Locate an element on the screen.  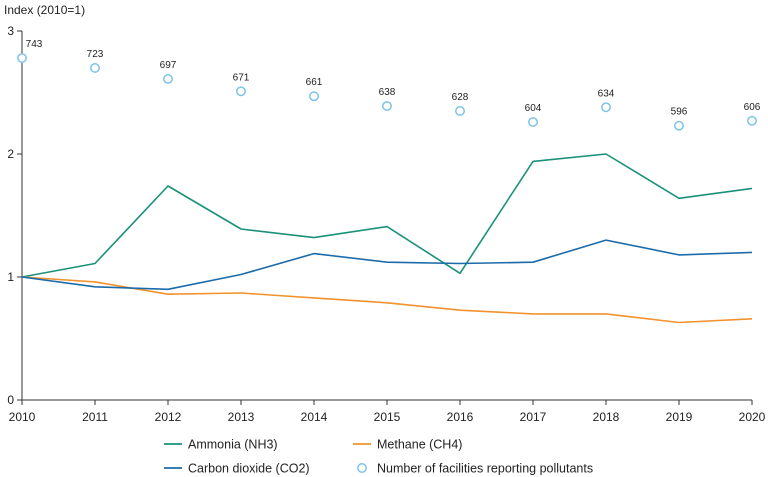
facility-count-label: 723 is located at coordinates (95, 54).